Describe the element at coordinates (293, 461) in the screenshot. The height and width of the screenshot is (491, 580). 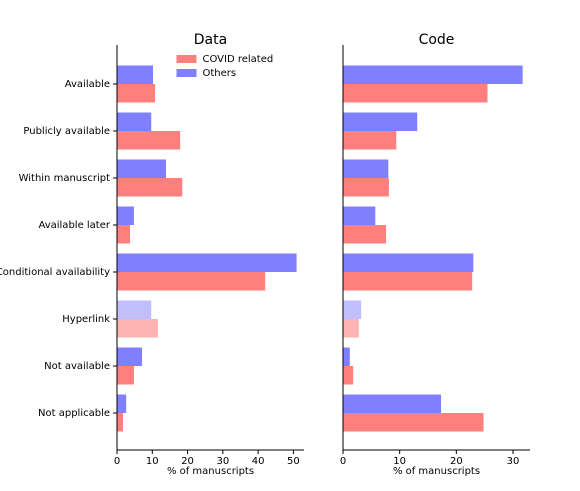
I see `x-tick-label: 50` at that location.